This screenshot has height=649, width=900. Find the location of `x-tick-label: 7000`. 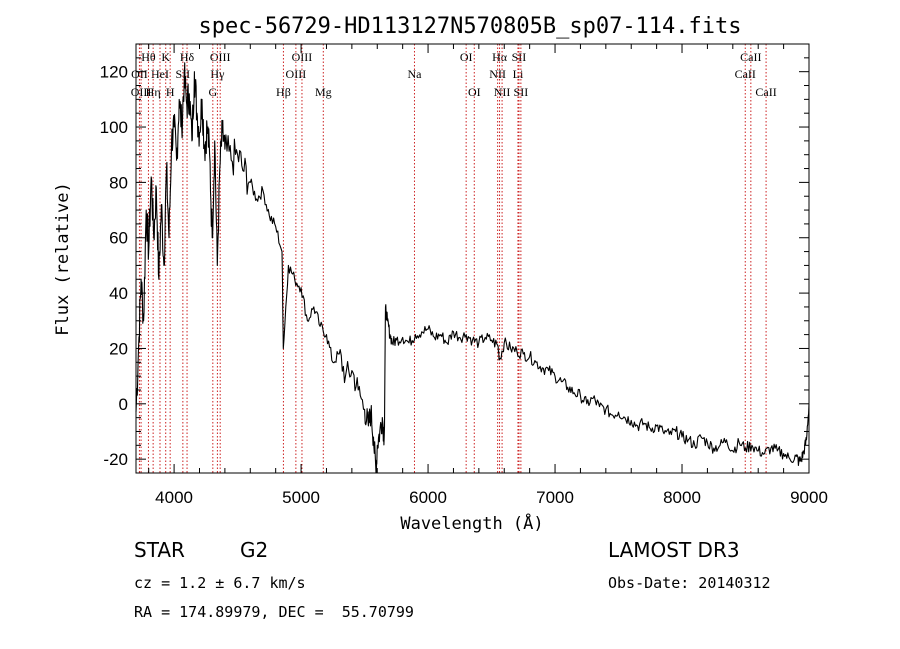

x-tick-label: 7000 is located at coordinates (555, 497).